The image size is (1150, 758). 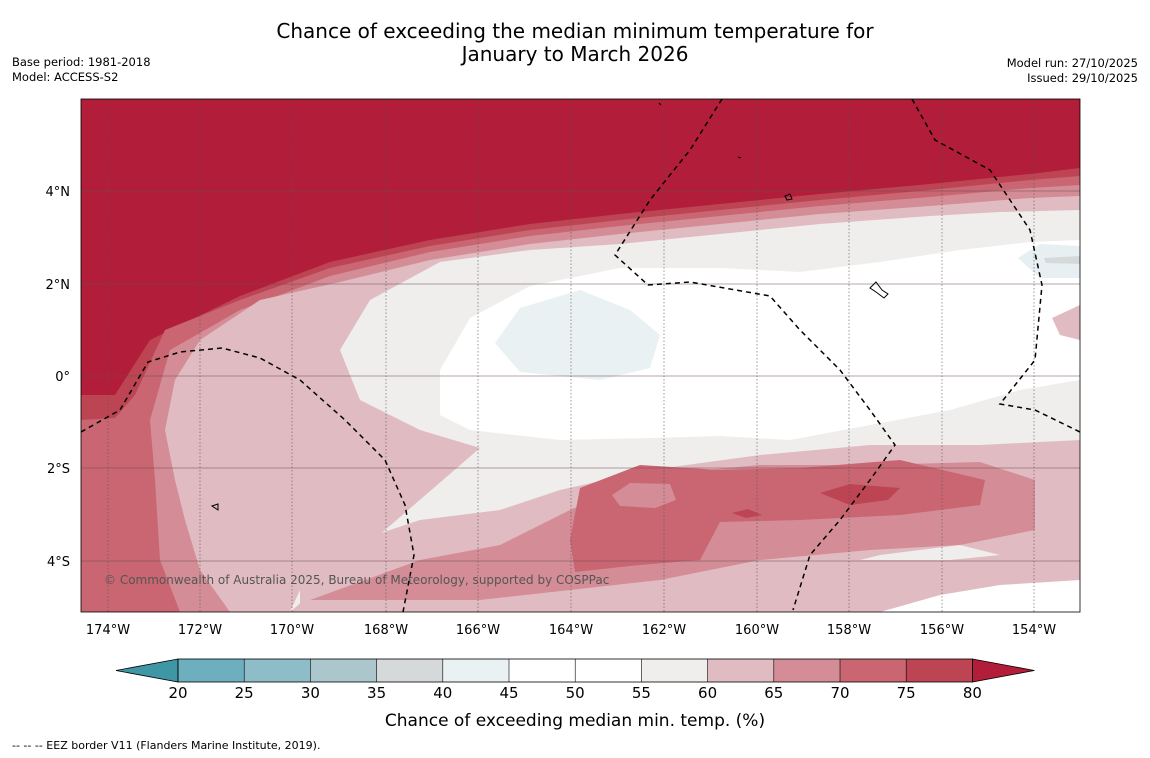 I want to click on colorbar-tick-label: 60, so click(x=707, y=693).